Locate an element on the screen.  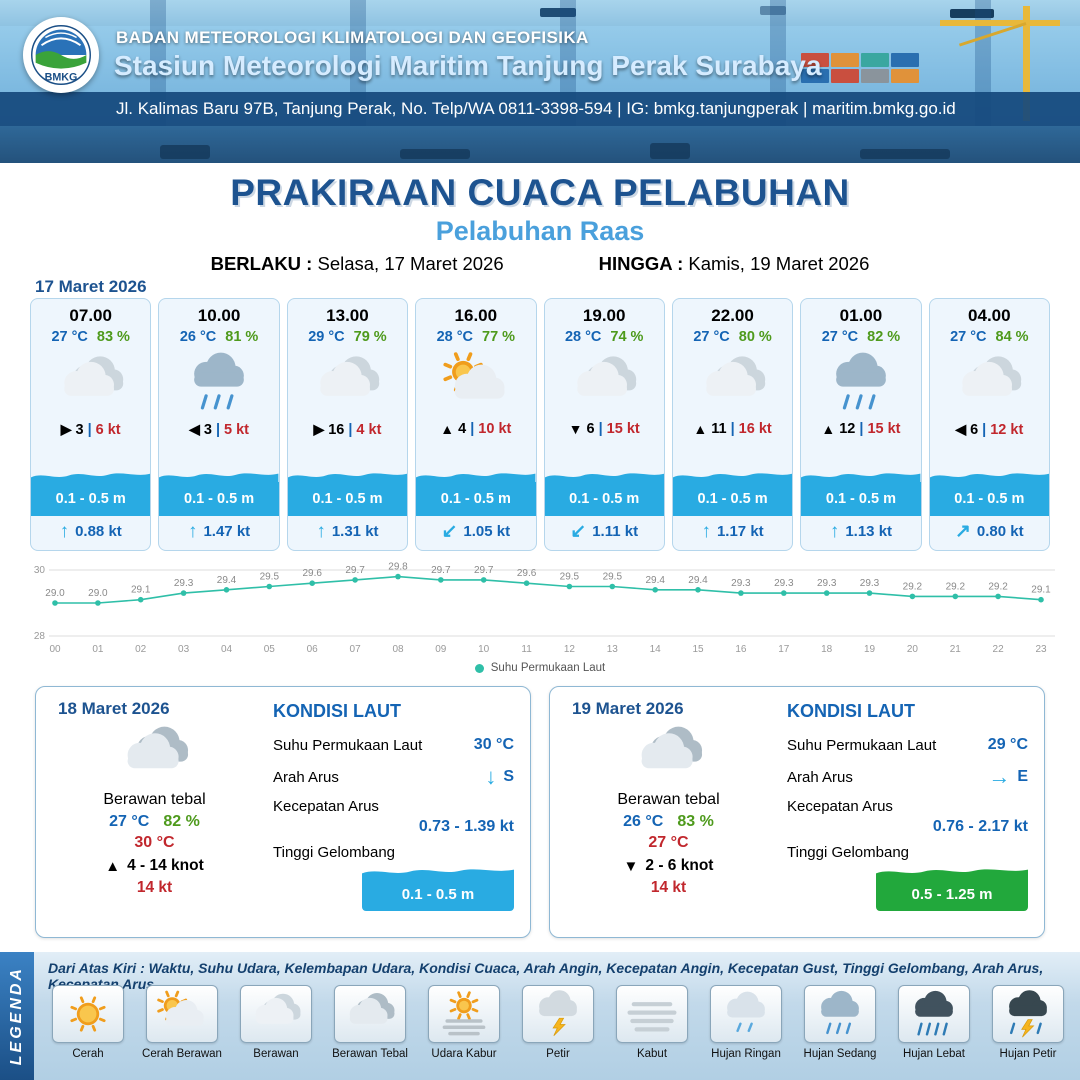
air-temp: 28 °C is located at coordinates (583, 337).